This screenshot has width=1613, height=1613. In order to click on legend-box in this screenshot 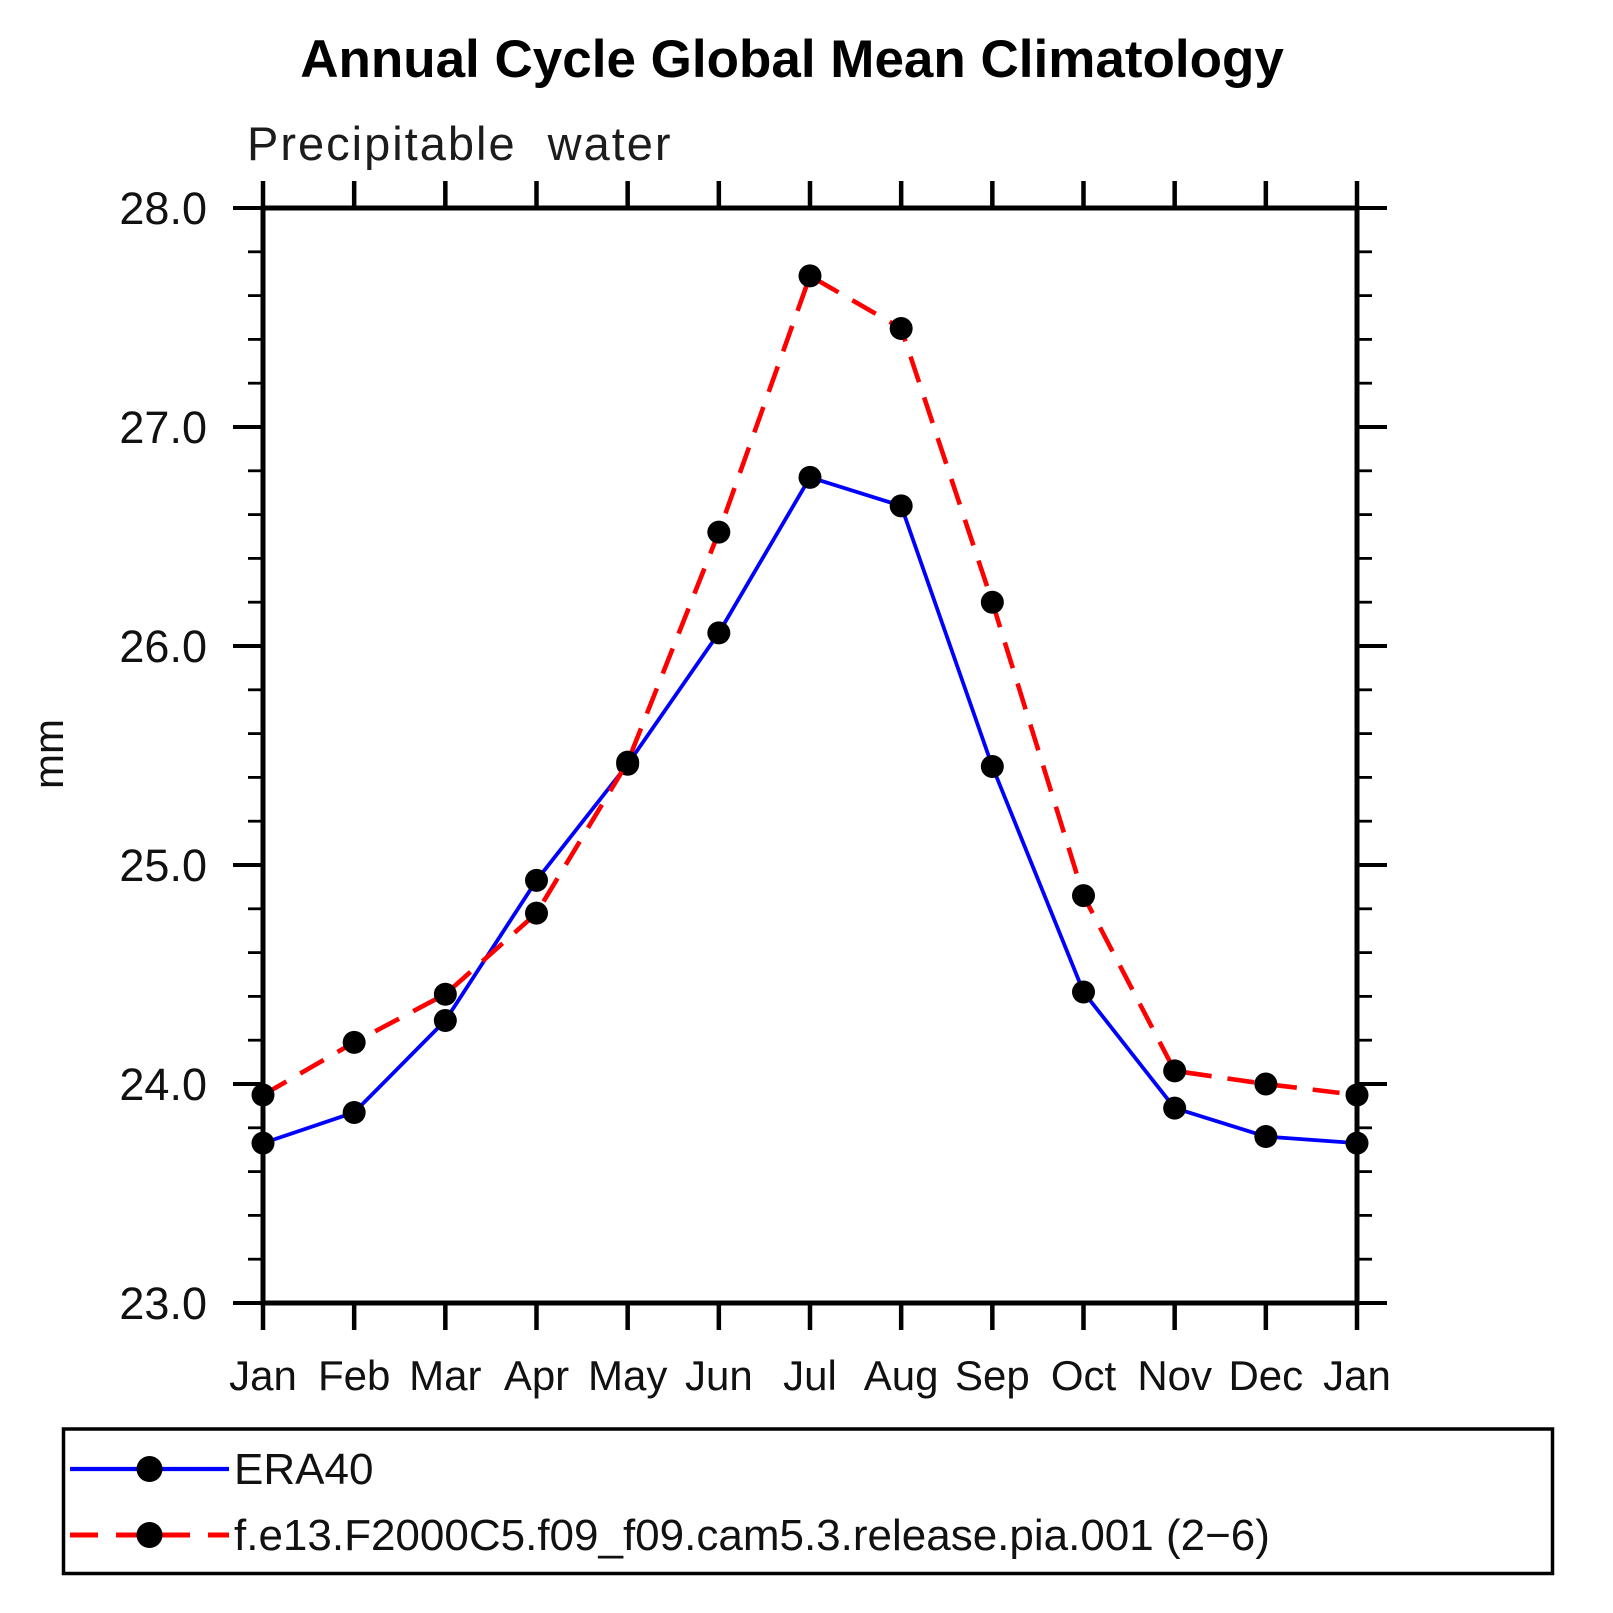, I will do `click(808, 1501)`.